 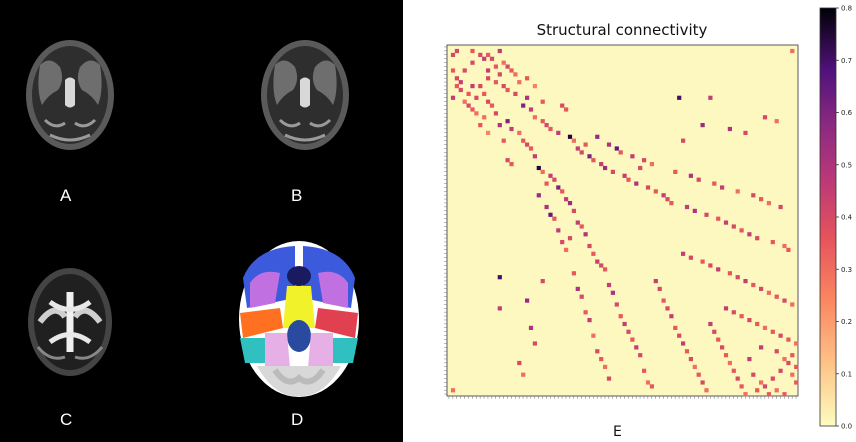 I want to click on mri-image-b, so click(x=305, y=95).